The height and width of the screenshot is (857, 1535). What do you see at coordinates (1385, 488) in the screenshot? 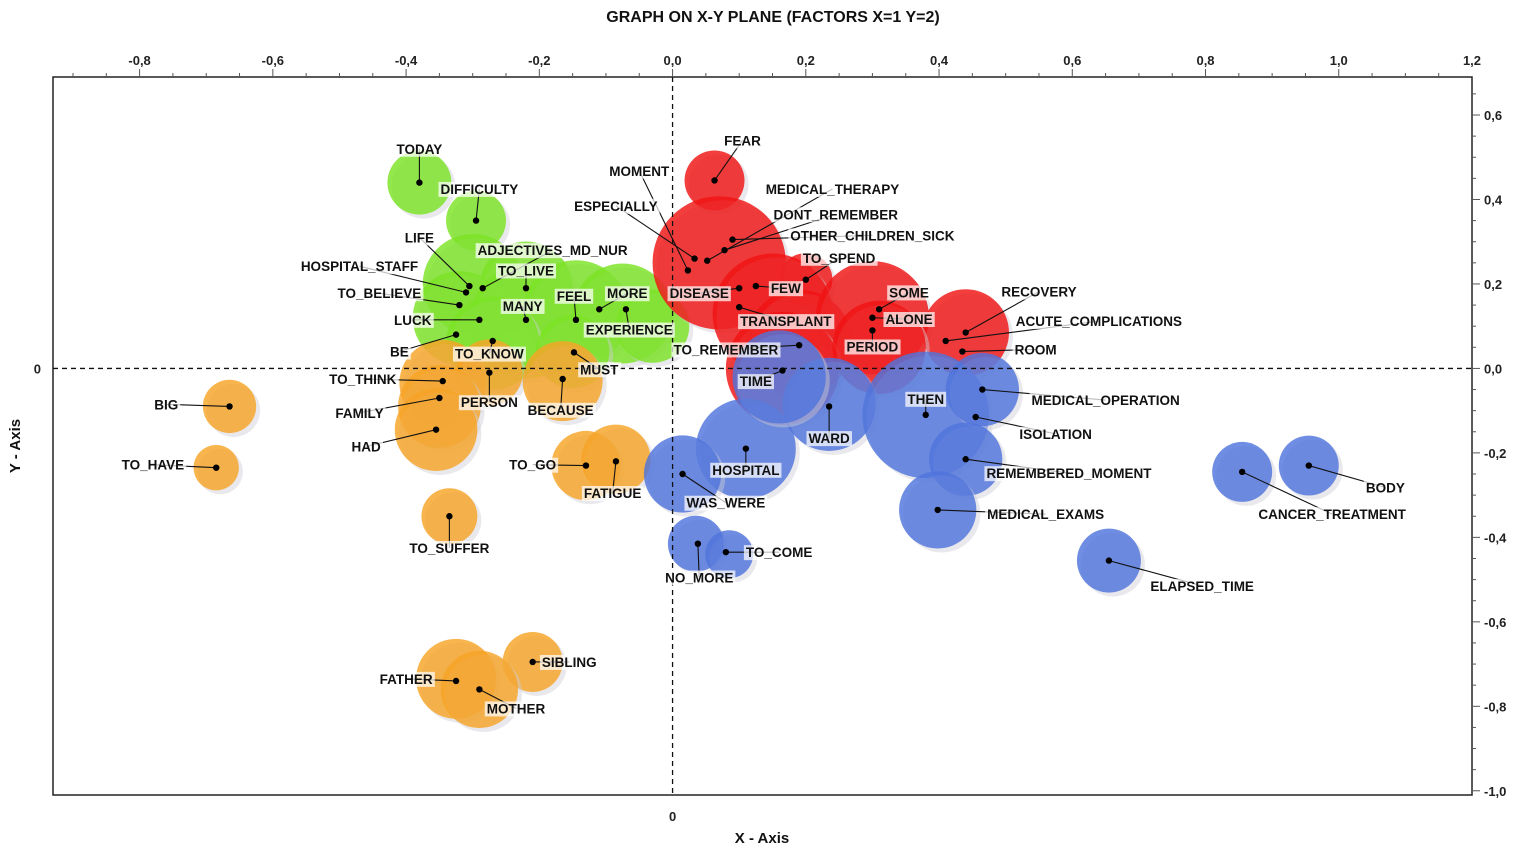
I see `point-label: BODY` at bounding box center [1385, 488].